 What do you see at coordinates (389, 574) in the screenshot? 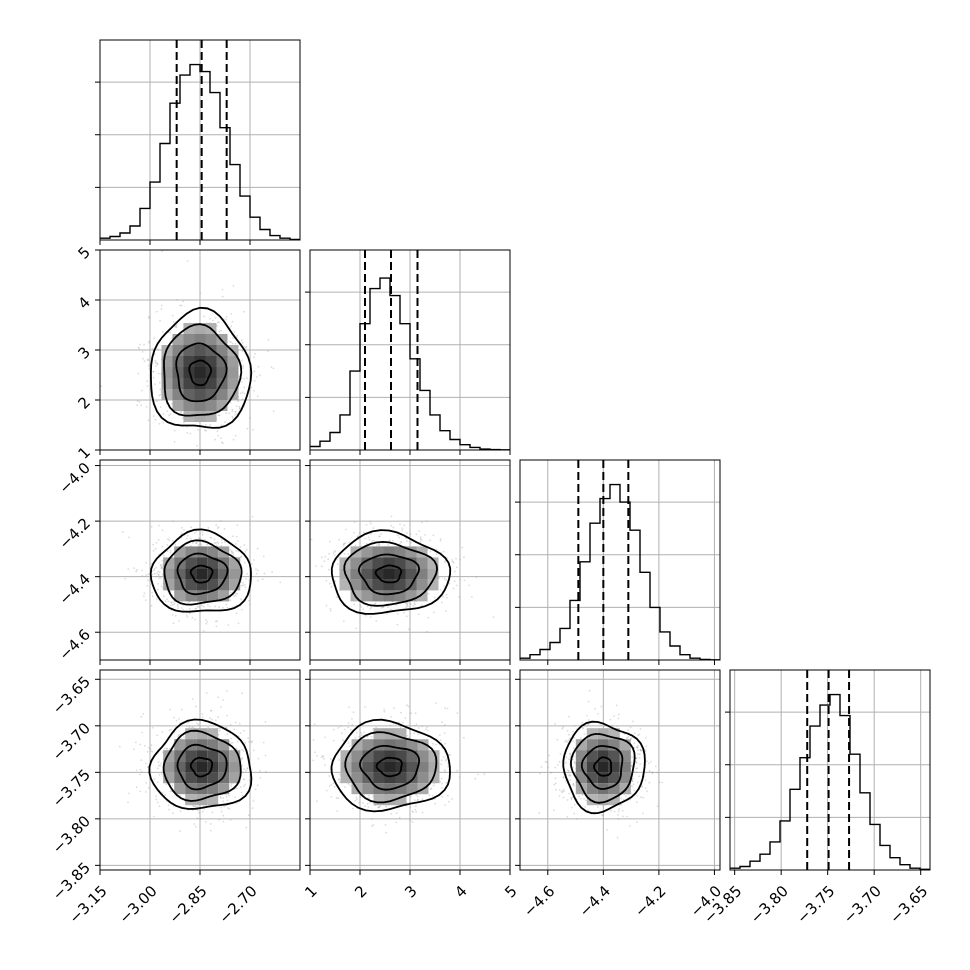
I see `density-grid` at bounding box center [389, 574].